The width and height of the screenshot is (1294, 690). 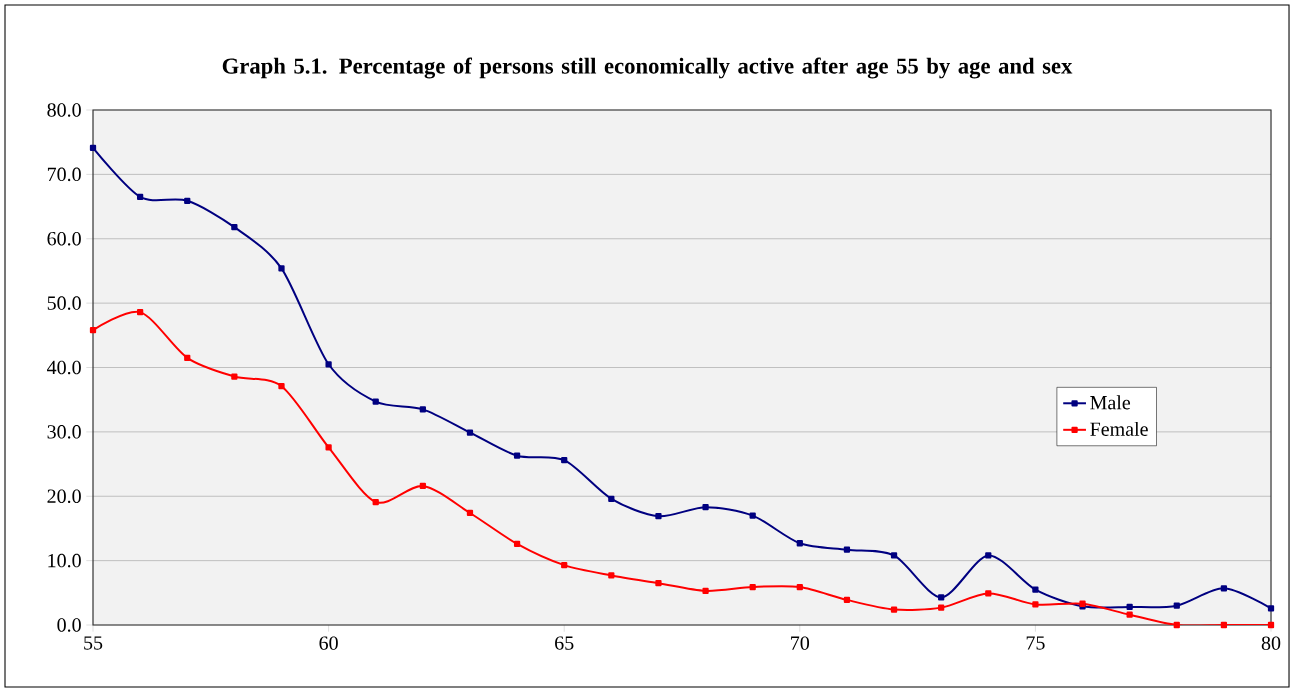 I want to click on y-tick-label: 70.0, so click(x=64, y=174).